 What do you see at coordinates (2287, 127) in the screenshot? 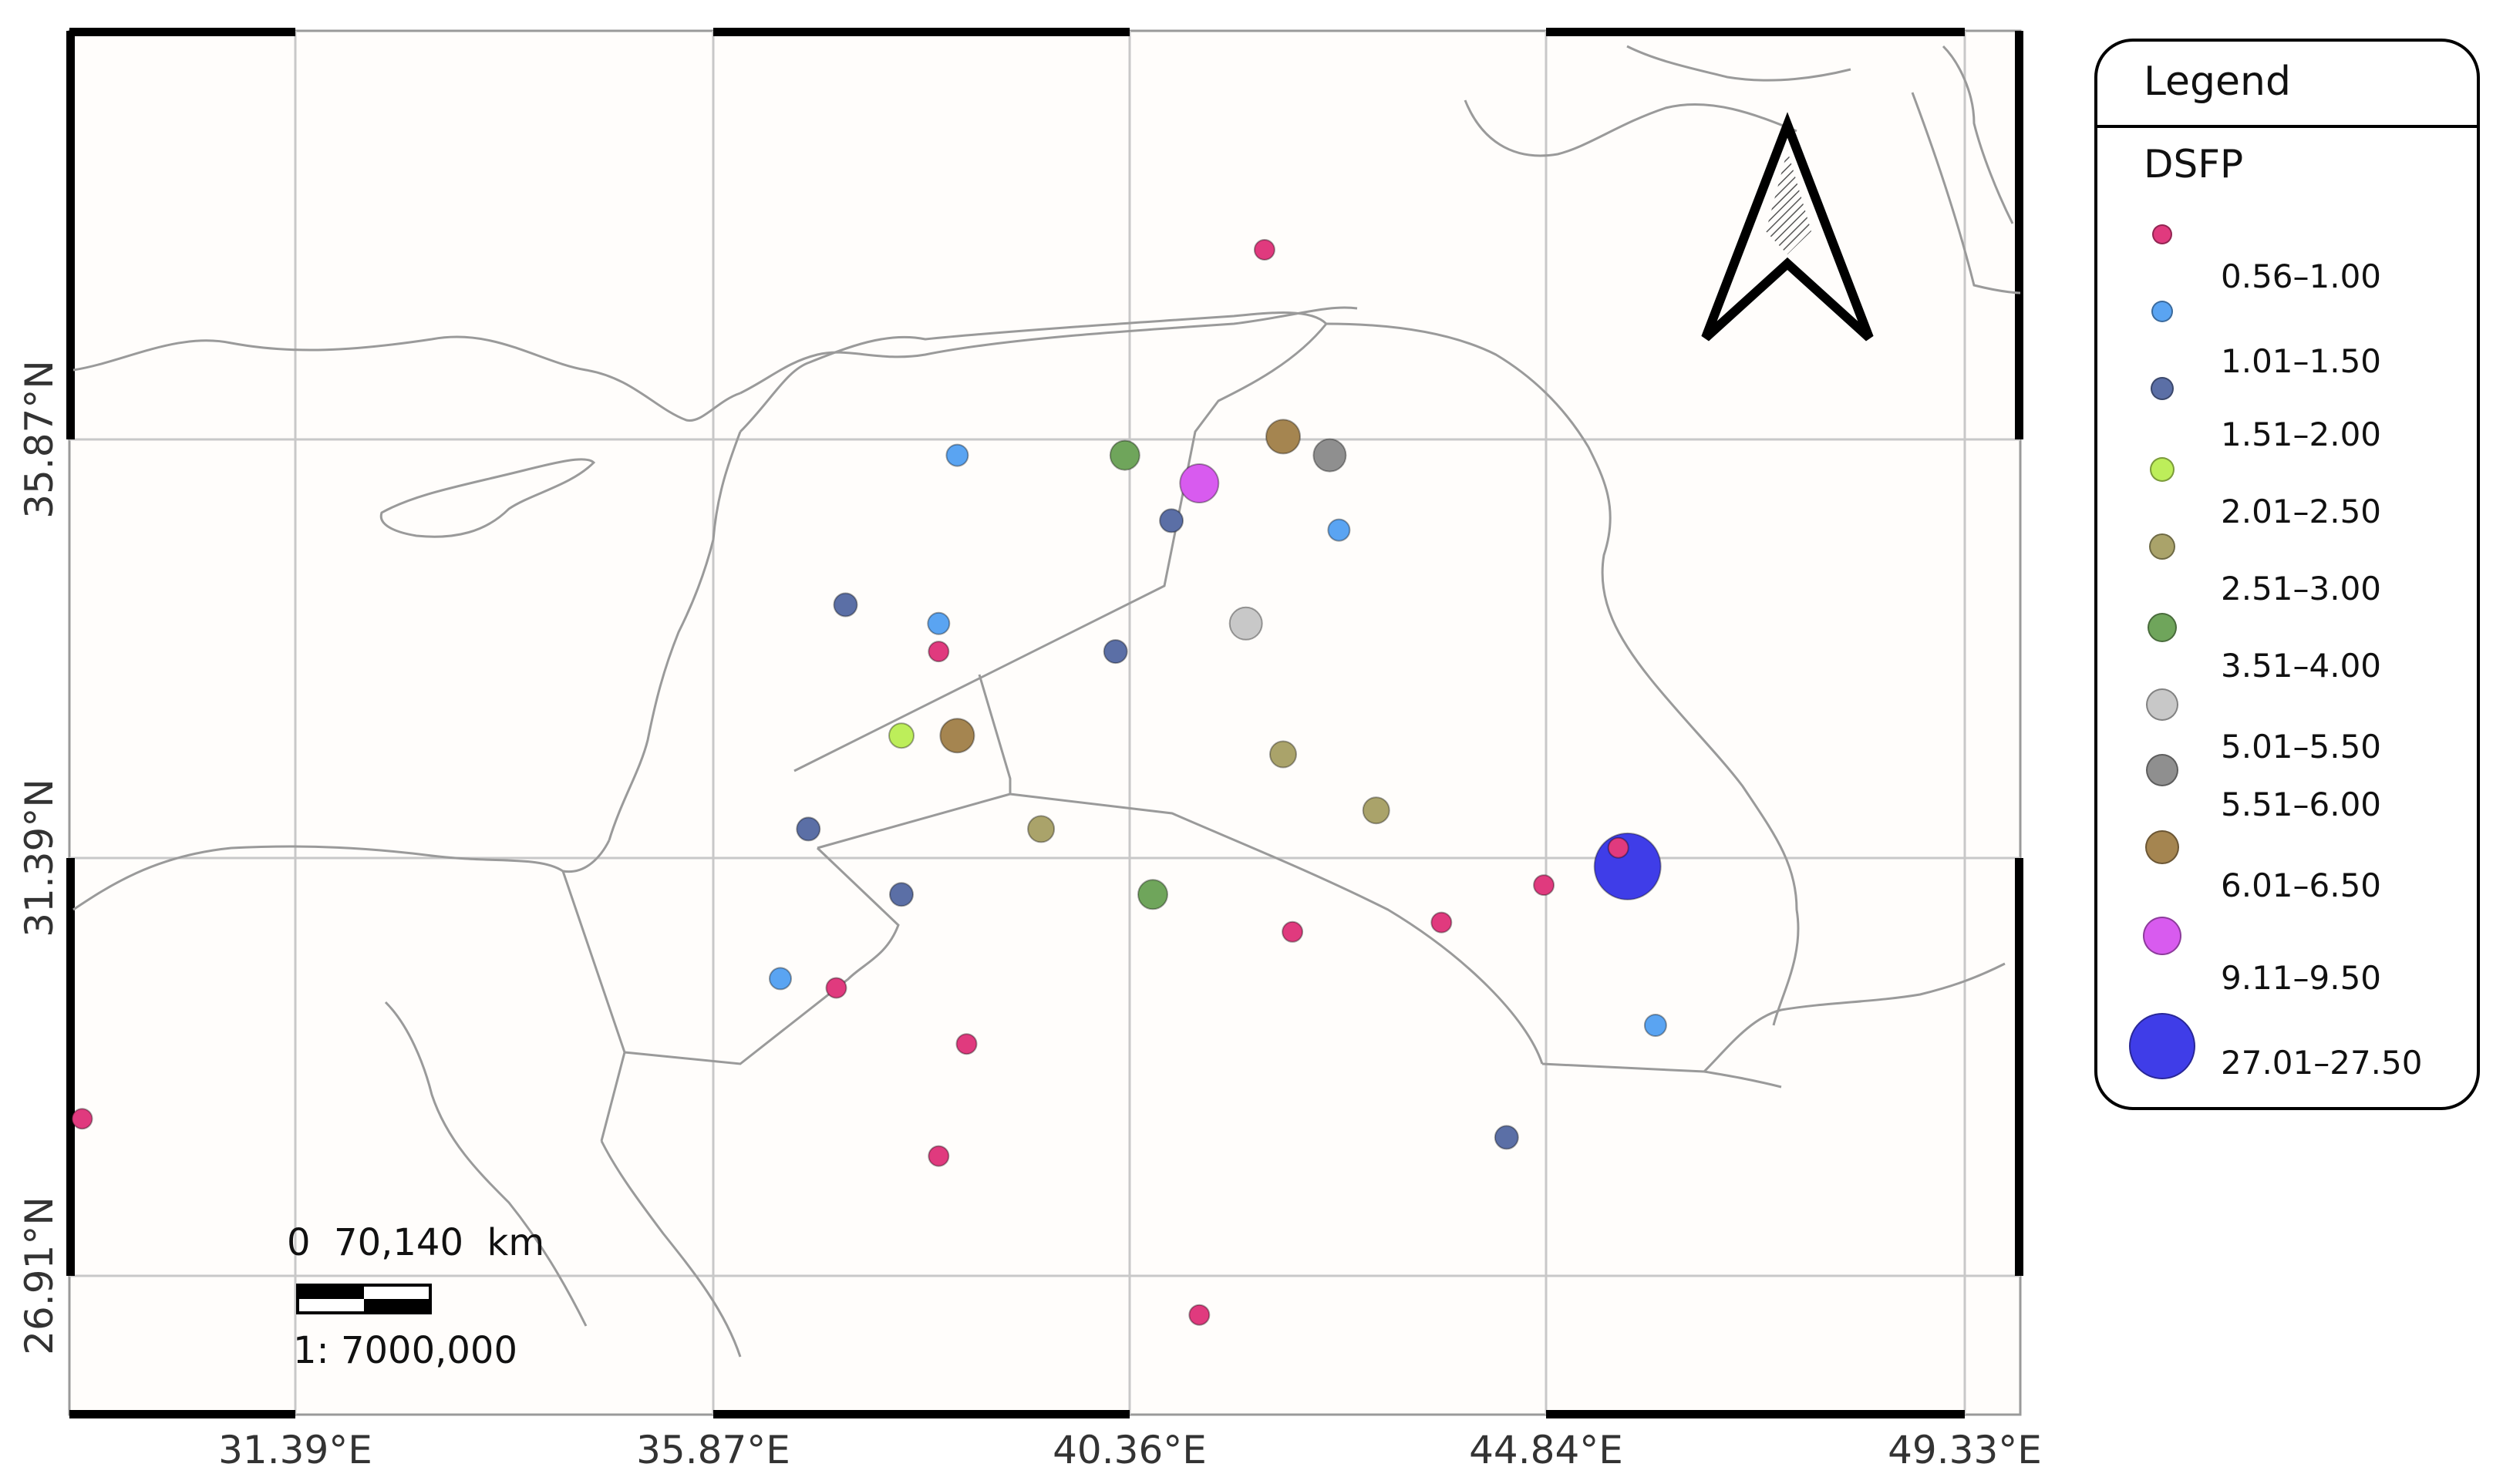
I see `legend-divider` at bounding box center [2287, 127].